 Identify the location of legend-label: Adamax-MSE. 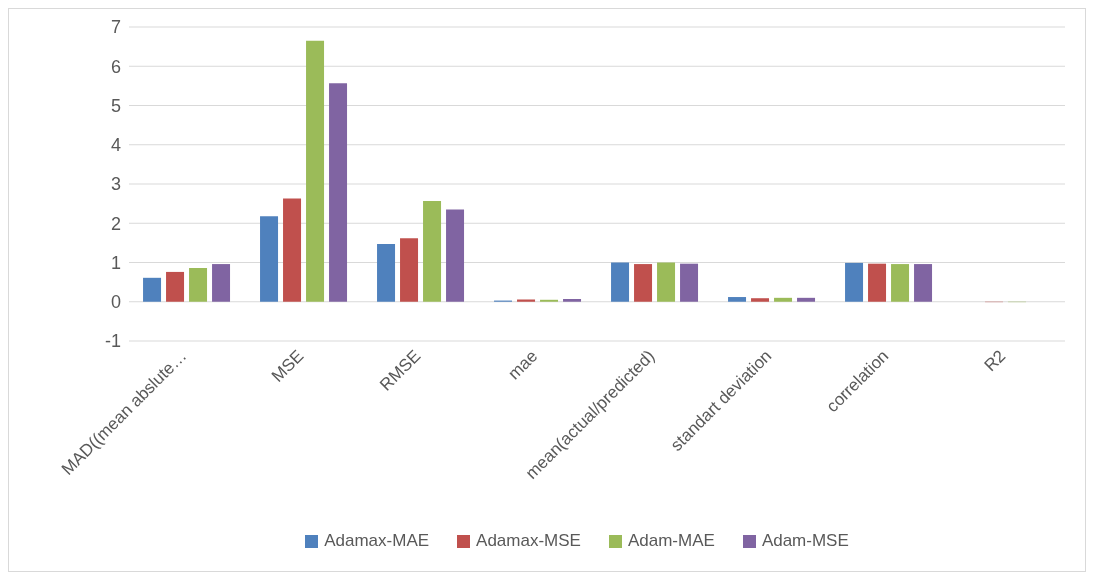
(528, 541).